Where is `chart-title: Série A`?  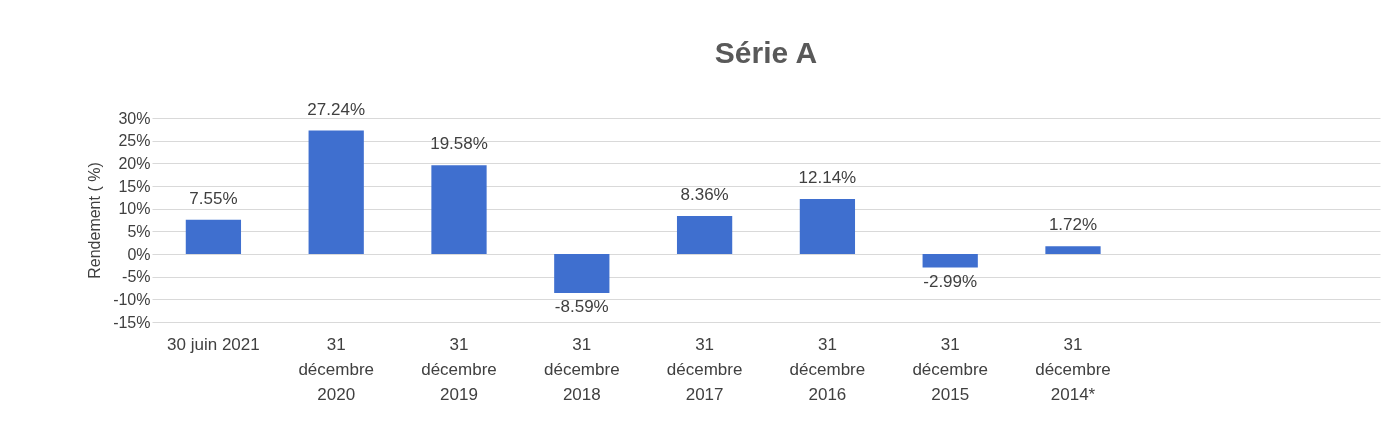
chart-title: Série A is located at coordinates (766, 52).